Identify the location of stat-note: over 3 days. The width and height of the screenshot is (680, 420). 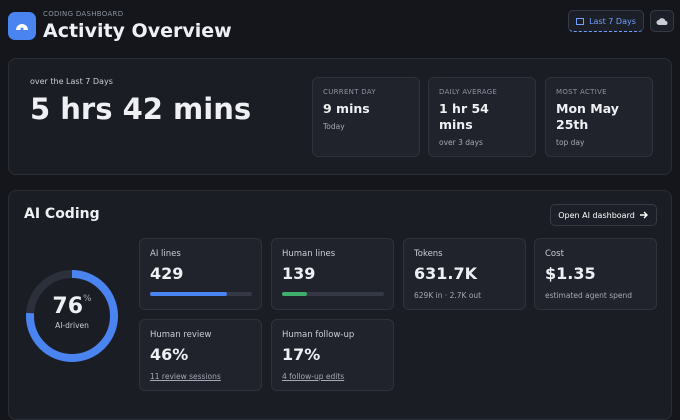
(461, 142).